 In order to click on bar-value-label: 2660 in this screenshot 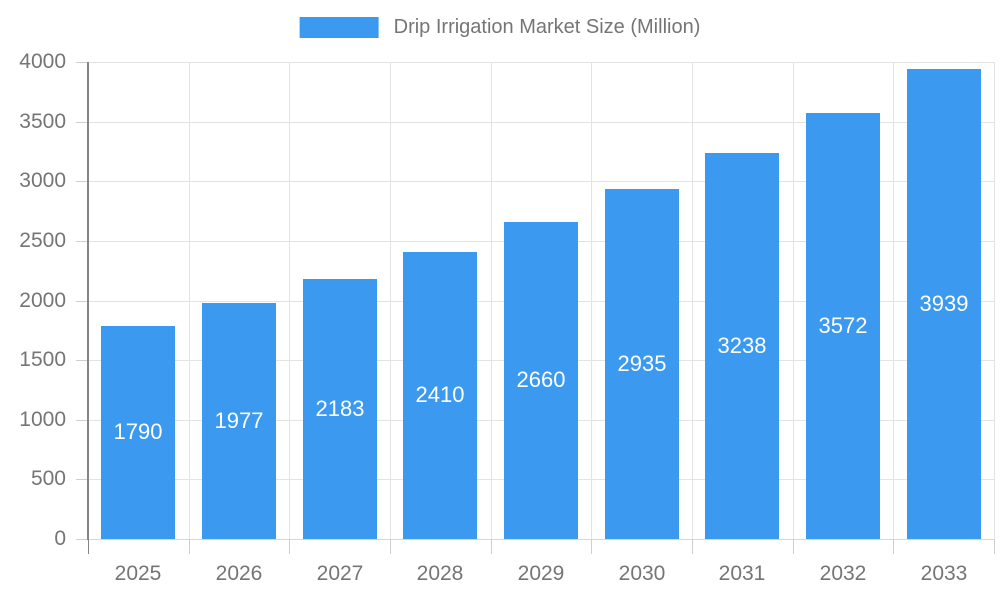, I will do `click(541, 379)`.